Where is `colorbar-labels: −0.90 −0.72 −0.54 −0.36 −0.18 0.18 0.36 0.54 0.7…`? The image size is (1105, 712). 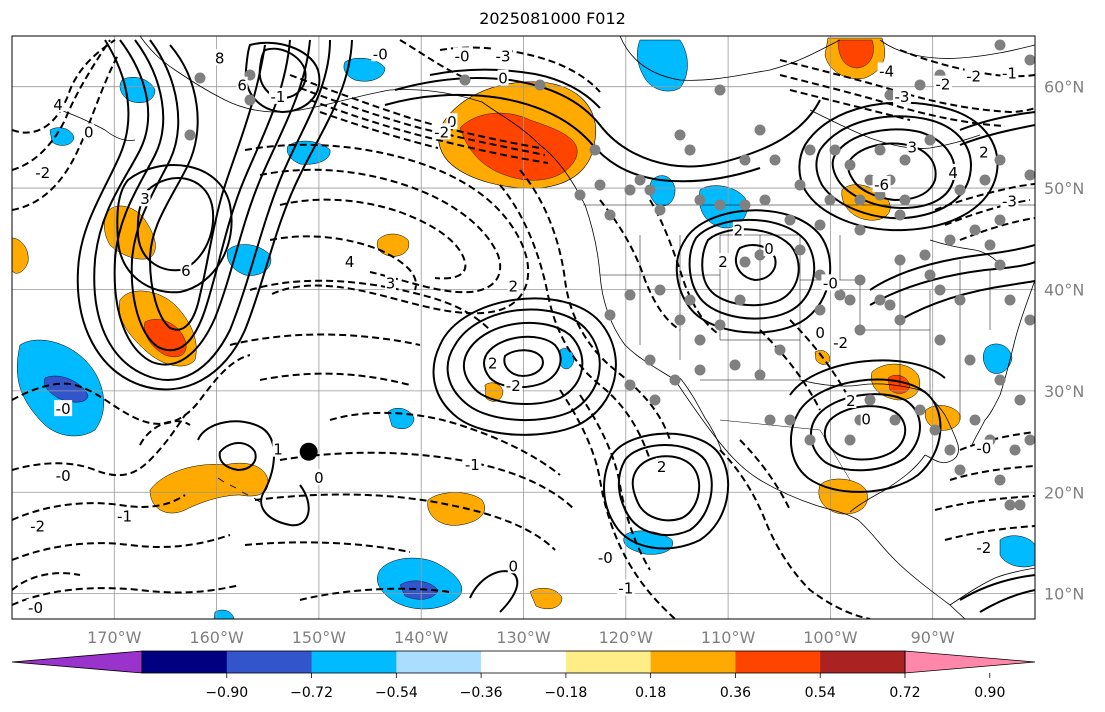
colorbar-labels: −0.90 −0.72 −0.54 −0.36 −0.18 0.18 0.36 0.54 0.7… is located at coordinates (605, 687).